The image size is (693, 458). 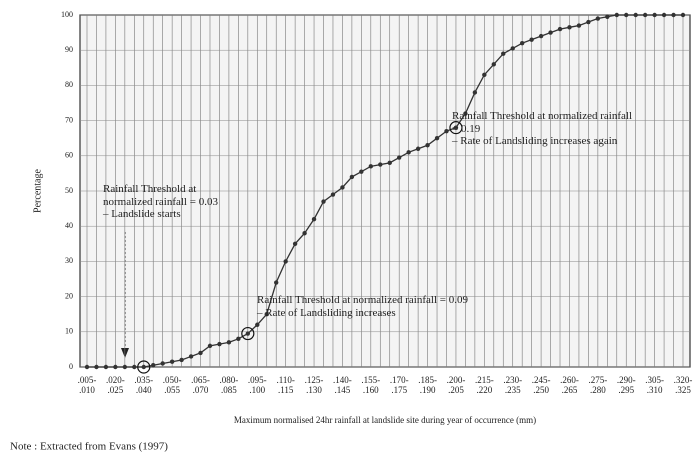 What do you see at coordinates (69, 84) in the screenshot?
I see `y-tick-label: 80` at bounding box center [69, 84].